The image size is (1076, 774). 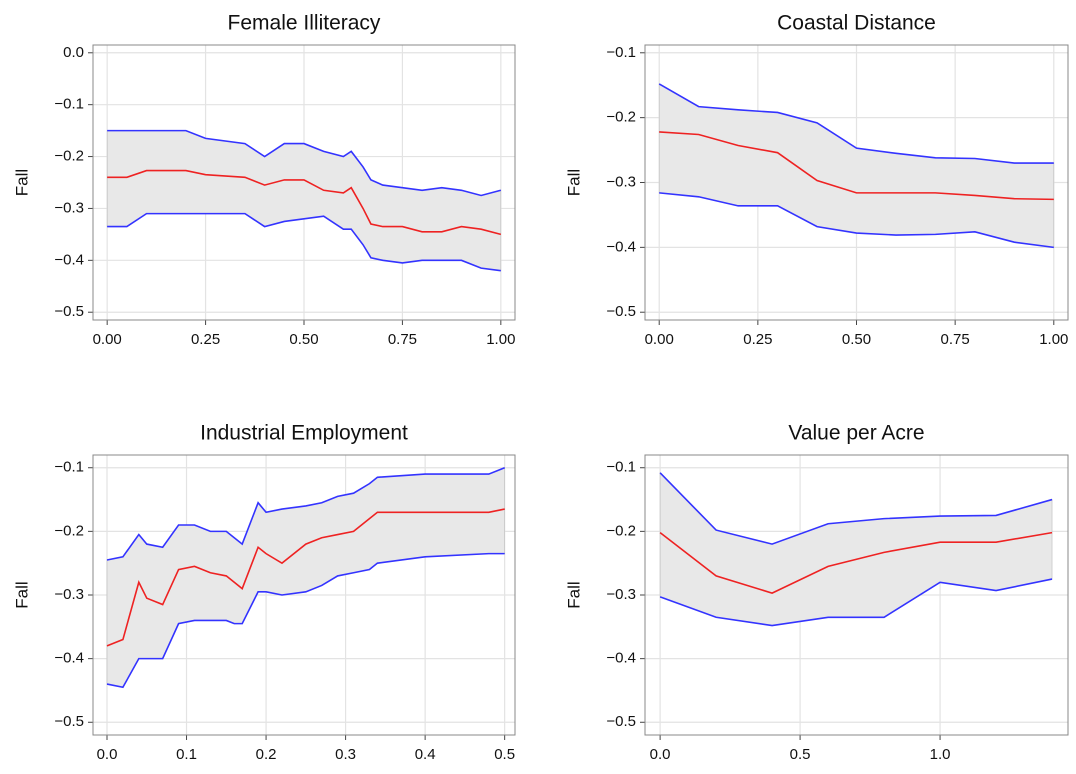 What do you see at coordinates (304, 433) in the screenshot?
I see `chart-title: Industrial Employment` at bounding box center [304, 433].